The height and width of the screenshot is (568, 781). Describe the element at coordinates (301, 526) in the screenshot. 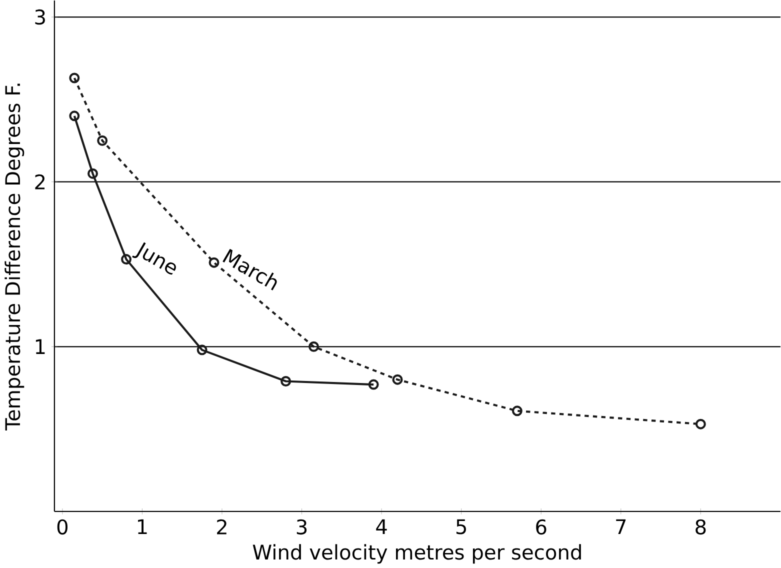

I see `x-tick-label: 3` at that location.